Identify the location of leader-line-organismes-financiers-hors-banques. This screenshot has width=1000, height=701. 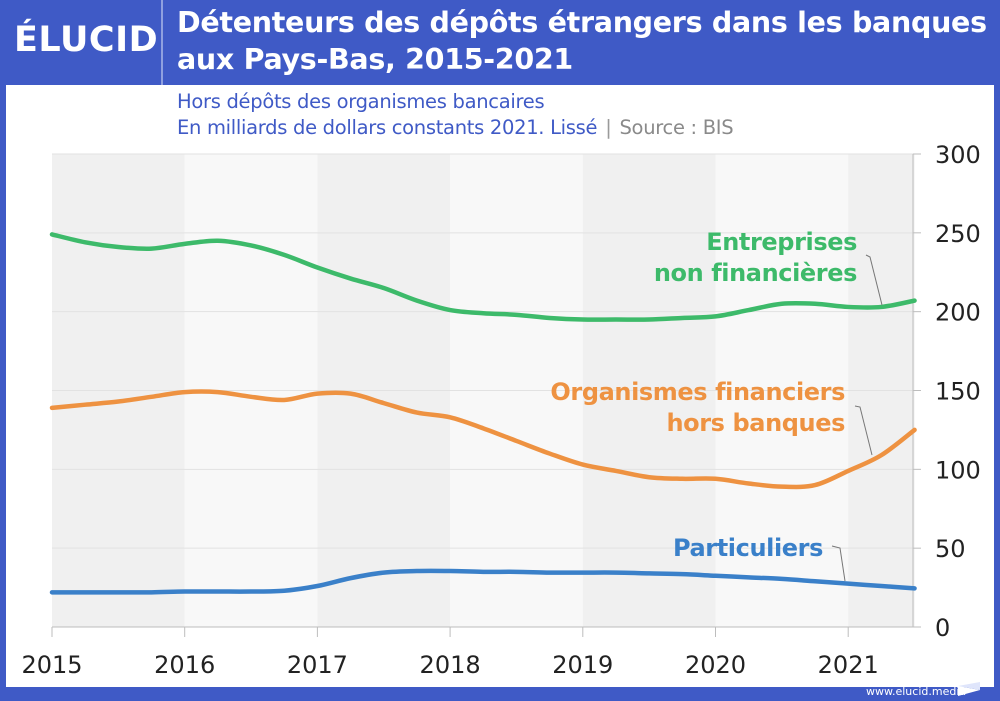
(863, 430).